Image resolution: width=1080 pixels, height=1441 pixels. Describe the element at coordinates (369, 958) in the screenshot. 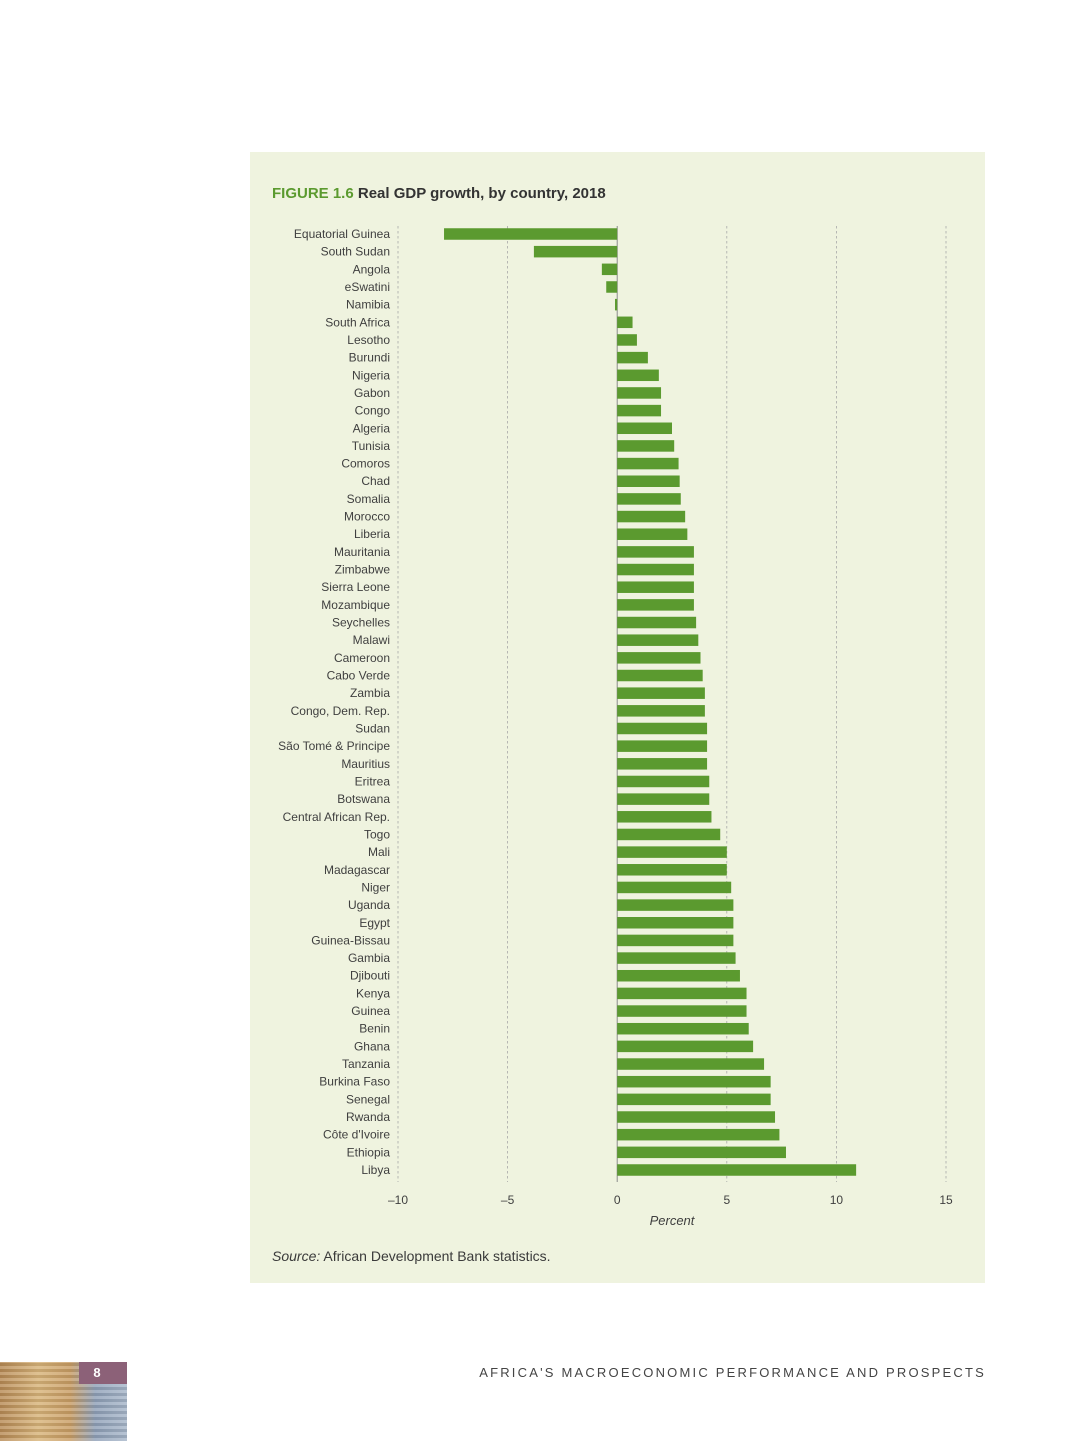

I see `category-label: Gambia` at that location.